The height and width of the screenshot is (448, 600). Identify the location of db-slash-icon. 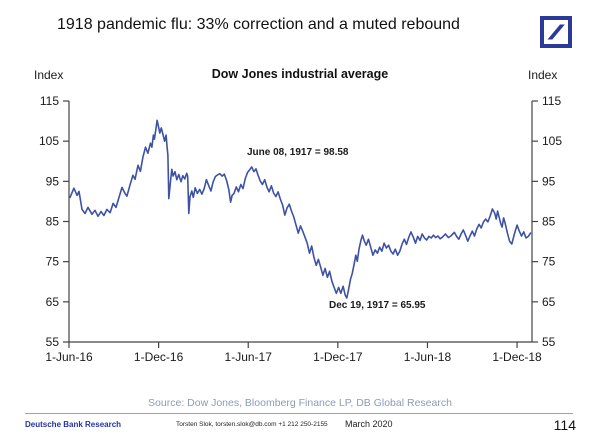
(556, 32).